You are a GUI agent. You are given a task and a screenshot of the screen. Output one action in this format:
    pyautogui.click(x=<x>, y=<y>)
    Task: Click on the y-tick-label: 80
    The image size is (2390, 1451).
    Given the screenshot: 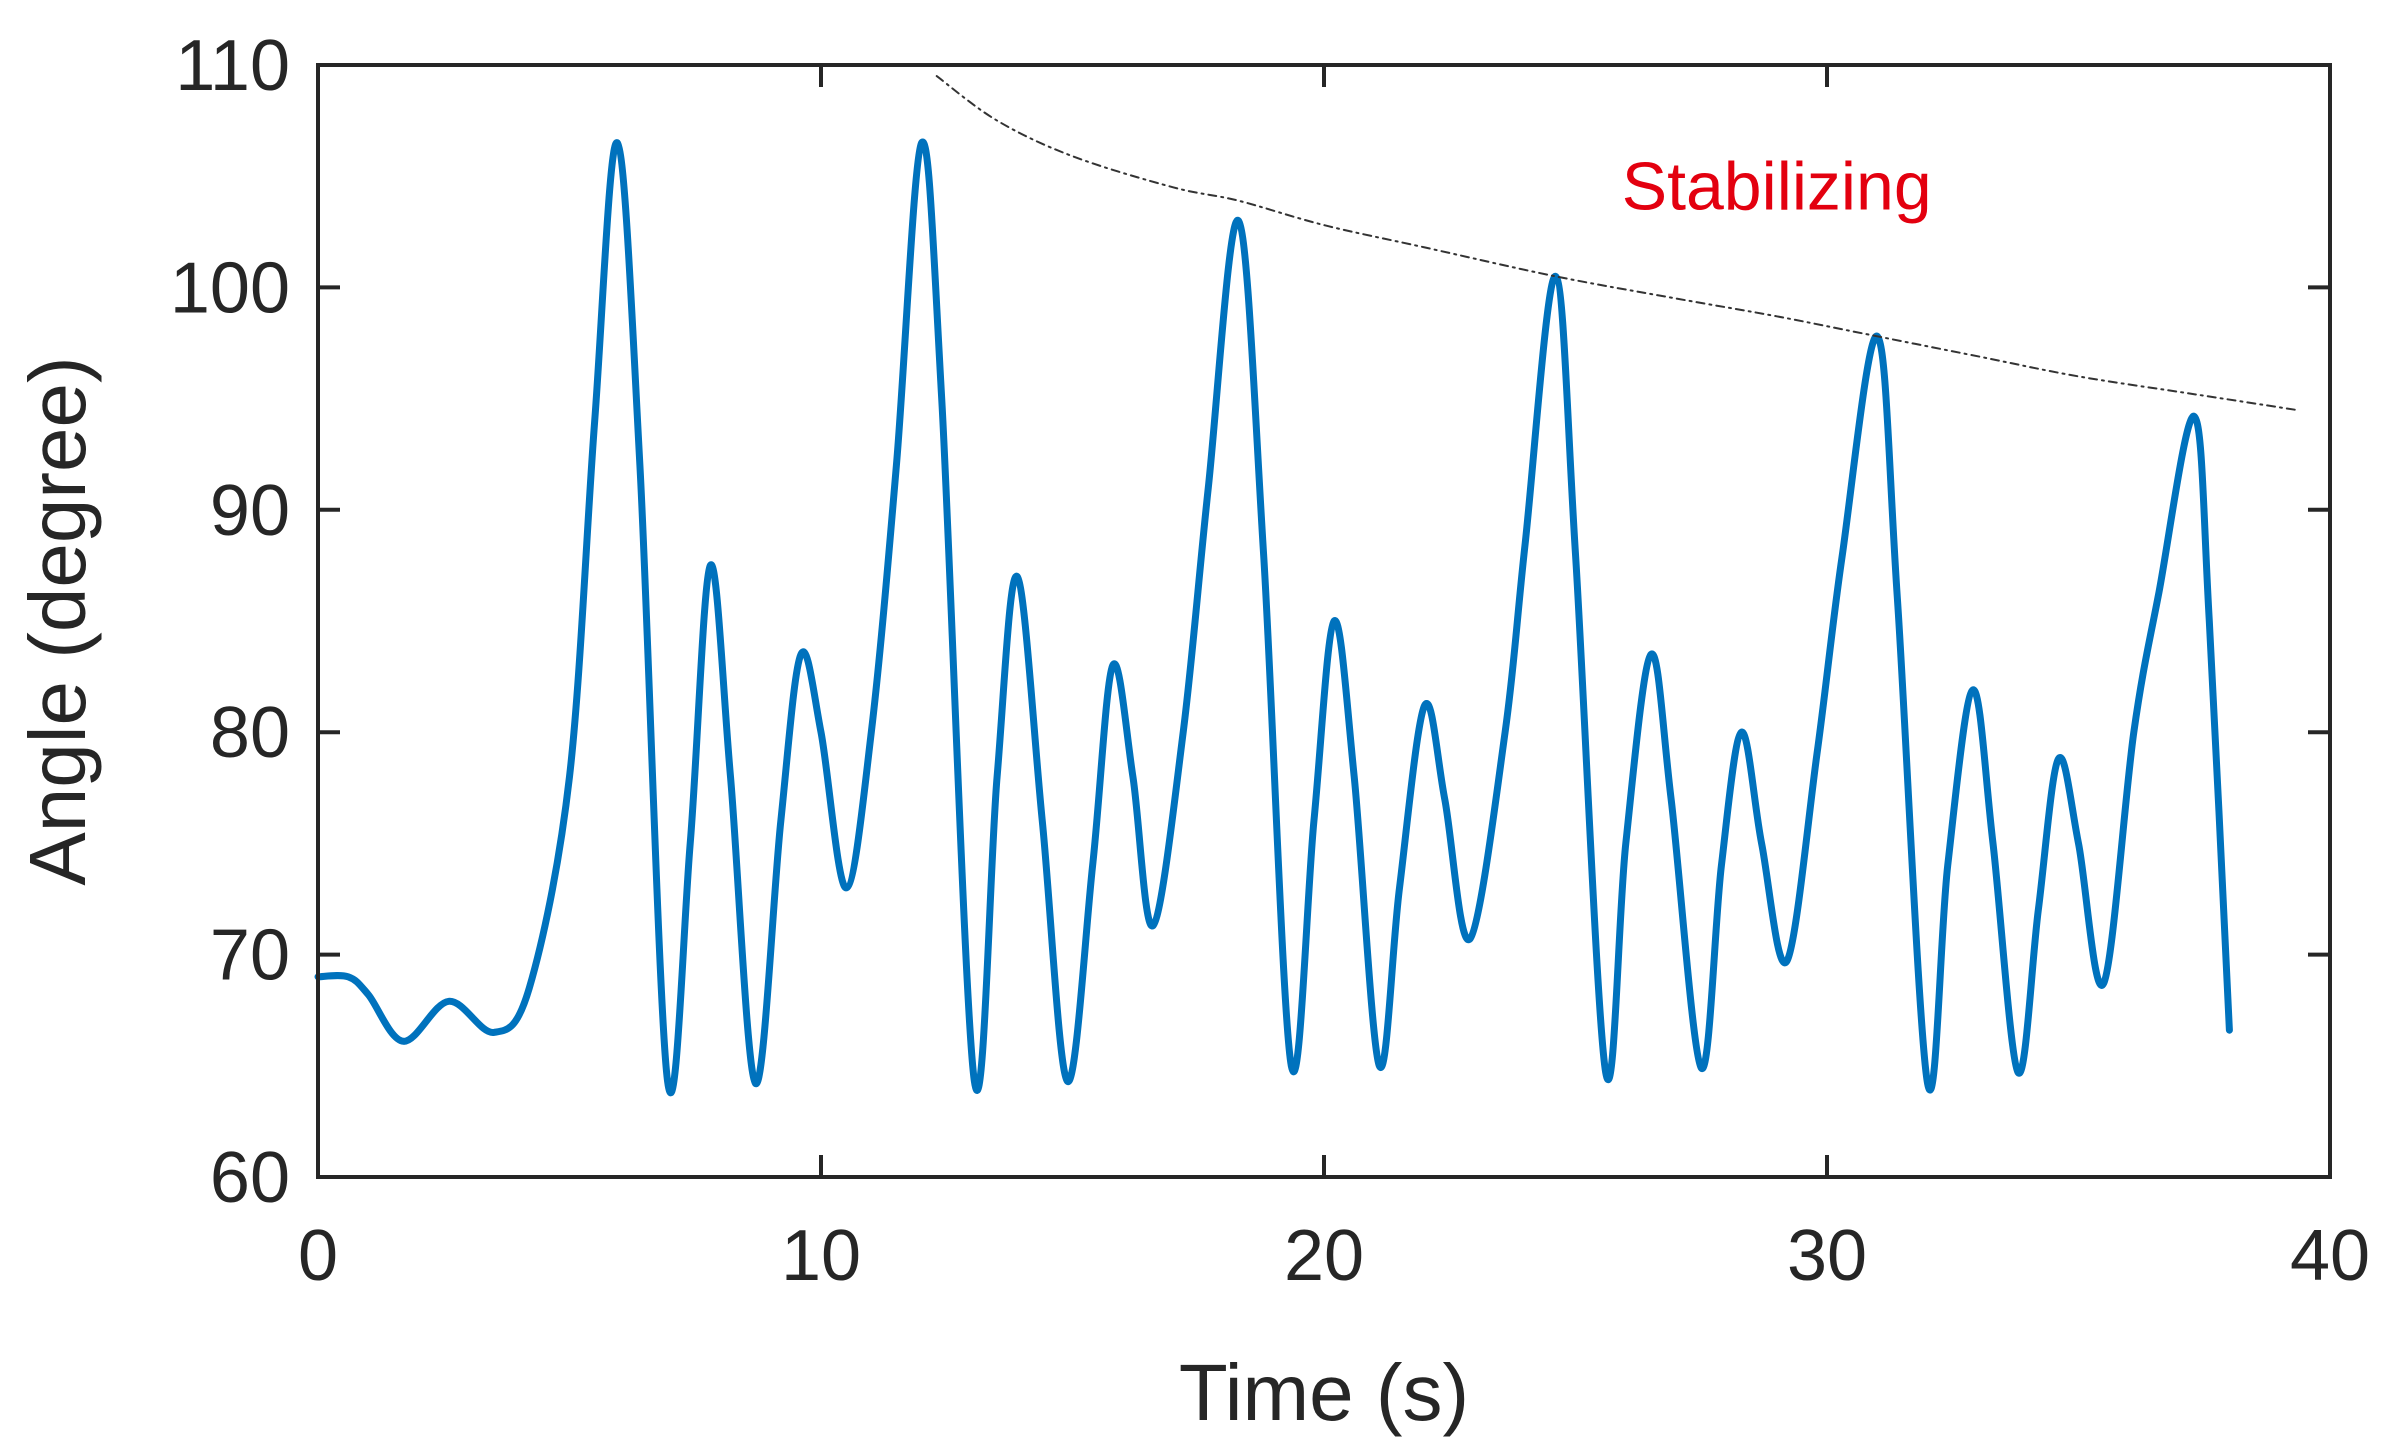 What is the action you would take?
    pyautogui.click(x=250, y=733)
    